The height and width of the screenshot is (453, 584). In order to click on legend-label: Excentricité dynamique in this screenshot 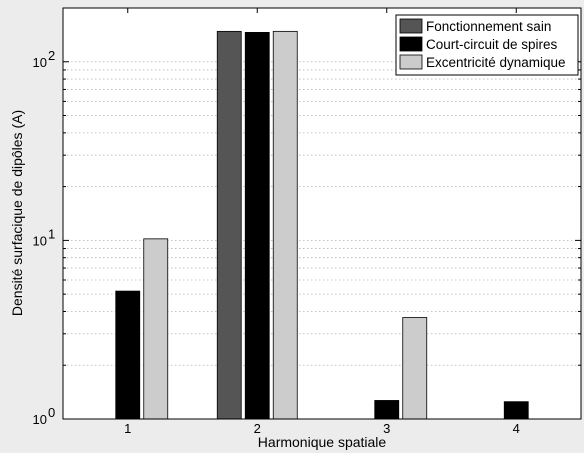, I will do `click(496, 62)`.